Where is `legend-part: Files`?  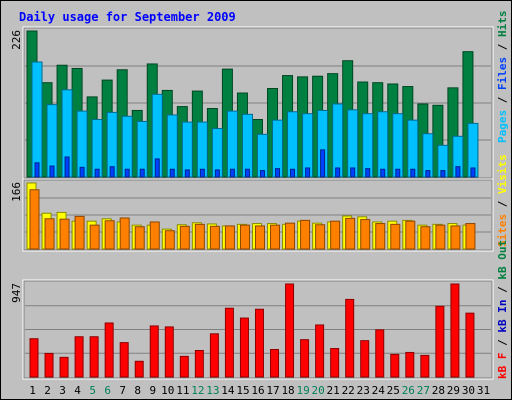 legend-part: Files is located at coordinates (502, 73).